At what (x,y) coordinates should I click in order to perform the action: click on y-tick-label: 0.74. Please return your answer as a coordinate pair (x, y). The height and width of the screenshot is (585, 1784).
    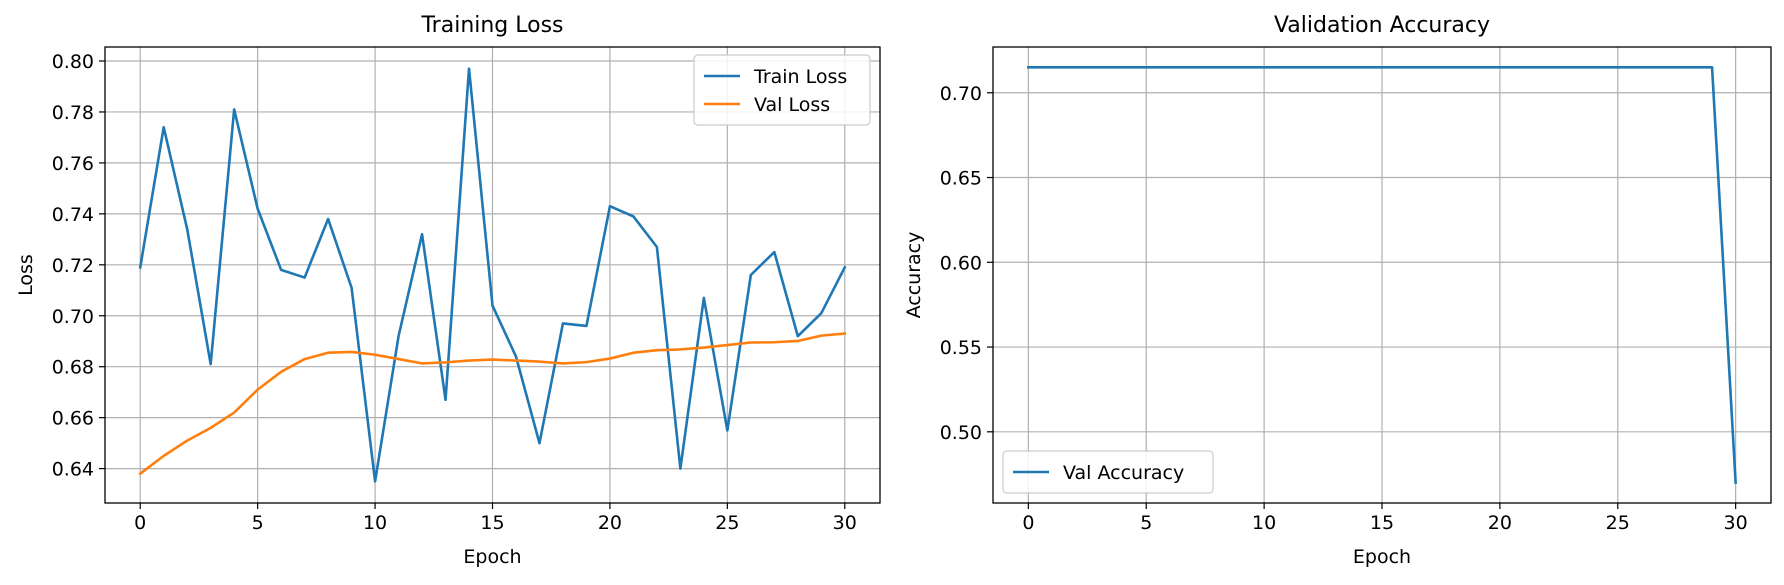
    Looking at the image, I should click on (73, 215).